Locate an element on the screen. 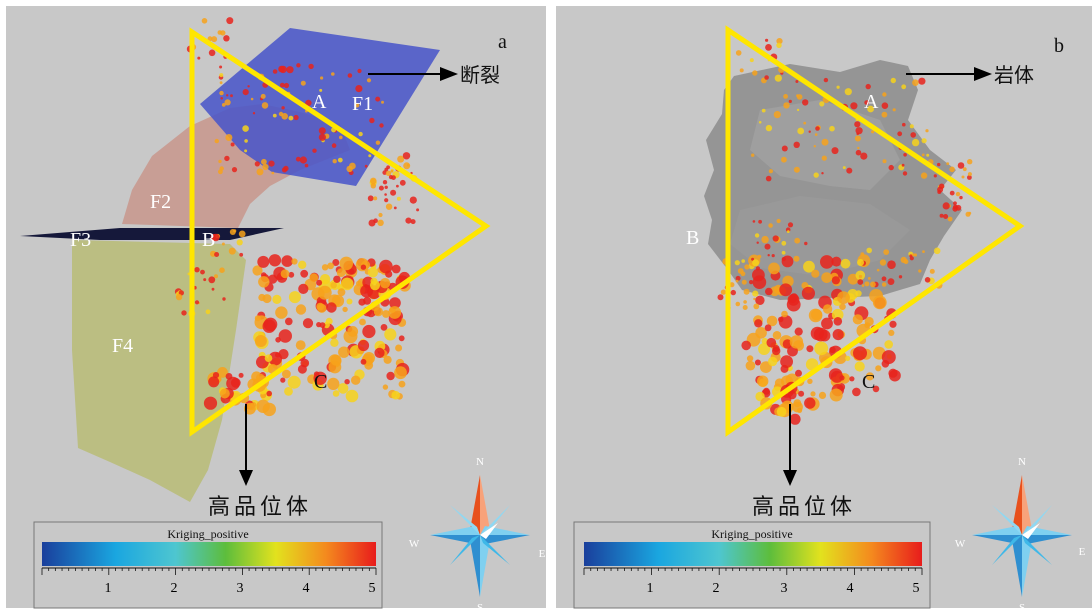  compass-a-west: W is located at coordinates (414, 544).